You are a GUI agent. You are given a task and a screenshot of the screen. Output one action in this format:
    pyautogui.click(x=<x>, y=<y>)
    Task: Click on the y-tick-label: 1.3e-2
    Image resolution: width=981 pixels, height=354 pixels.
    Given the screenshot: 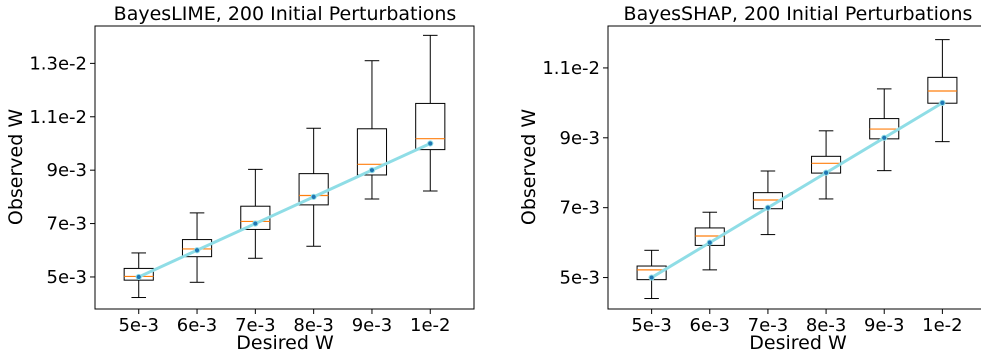 What is the action you would take?
    pyautogui.click(x=58, y=63)
    